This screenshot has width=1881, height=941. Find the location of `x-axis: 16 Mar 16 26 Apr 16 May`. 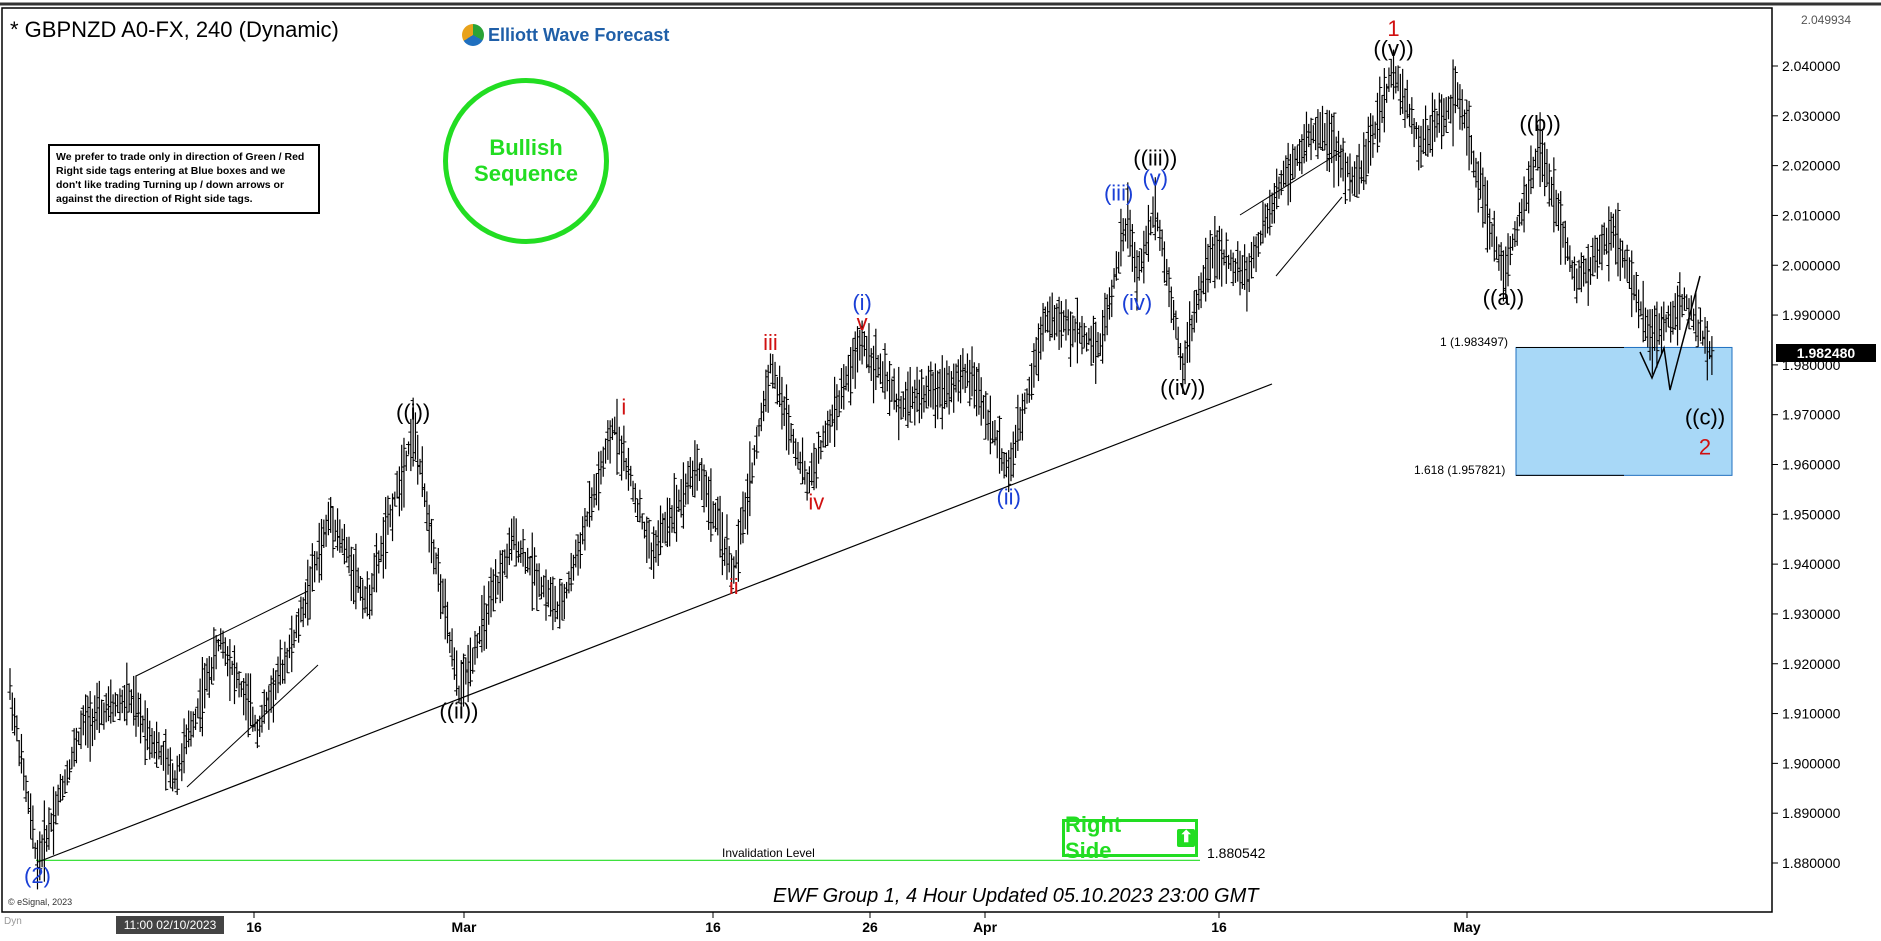

x-axis: 16 Mar 16 26 Apr 16 May is located at coordinates (863, 923).